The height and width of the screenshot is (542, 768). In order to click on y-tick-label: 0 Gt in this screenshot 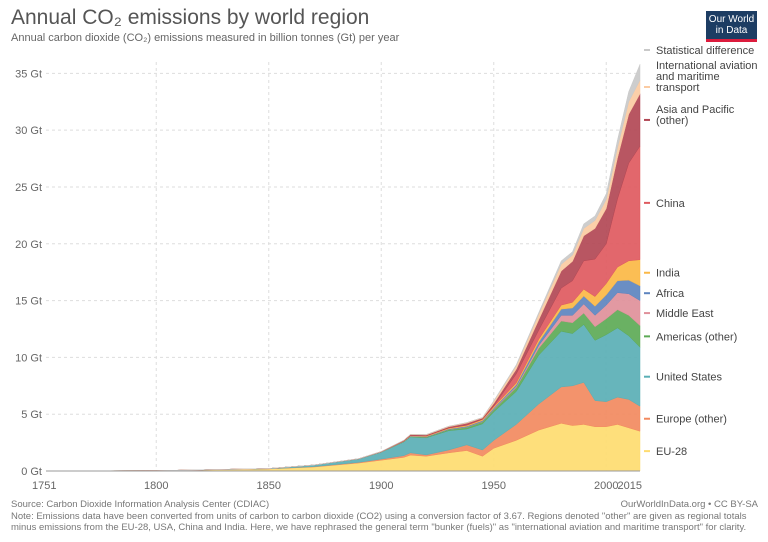, I will do `click(31, 472)`.